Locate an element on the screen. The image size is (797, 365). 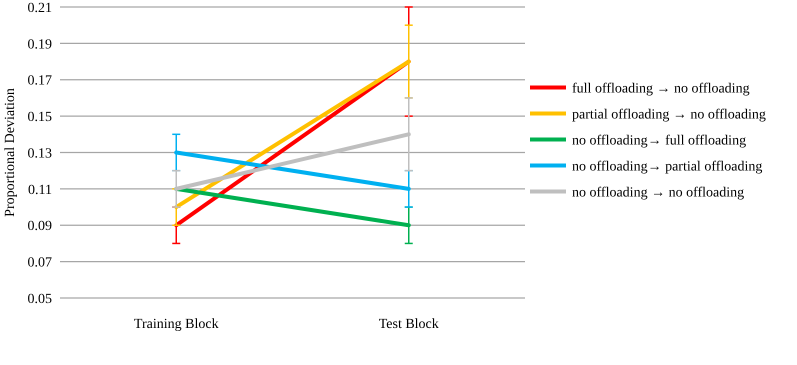
y-tick-label: 0.21 is located at coordinates (40, 8).